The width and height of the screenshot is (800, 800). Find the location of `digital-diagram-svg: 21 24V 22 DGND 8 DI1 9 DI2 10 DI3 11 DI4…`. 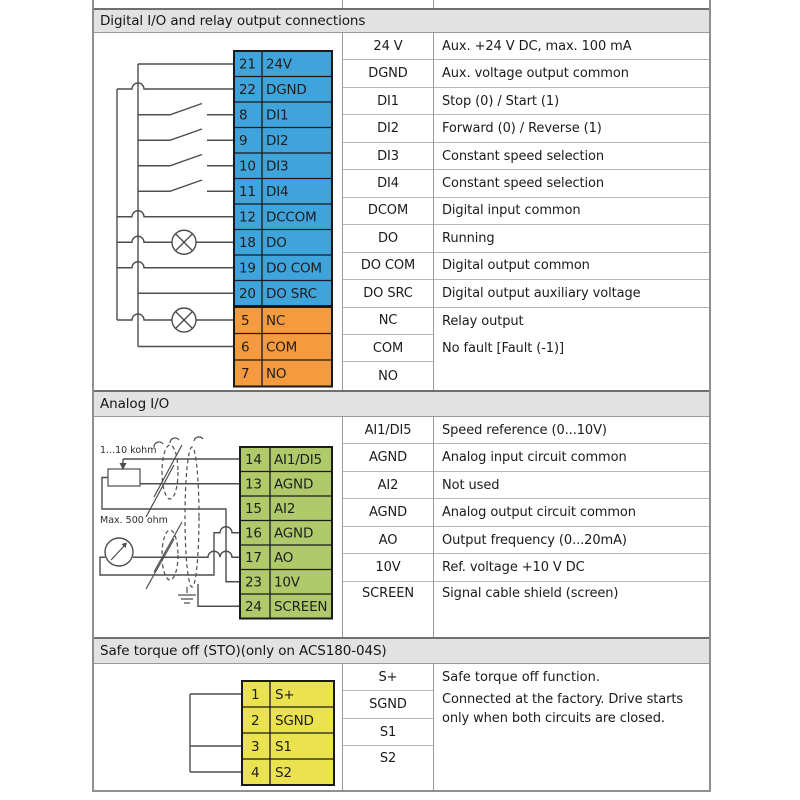

digital-diagram-svg: 21 24V 22 DGND 8 DI1 9 DI2 10 DI3 11 DI4… is located at coordinates (224, 219).